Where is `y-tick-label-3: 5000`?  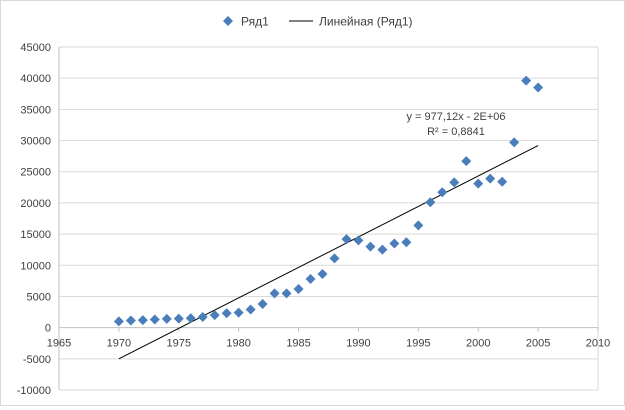
y-tick-label-3: 5000 is located at coordinates (39, 297).